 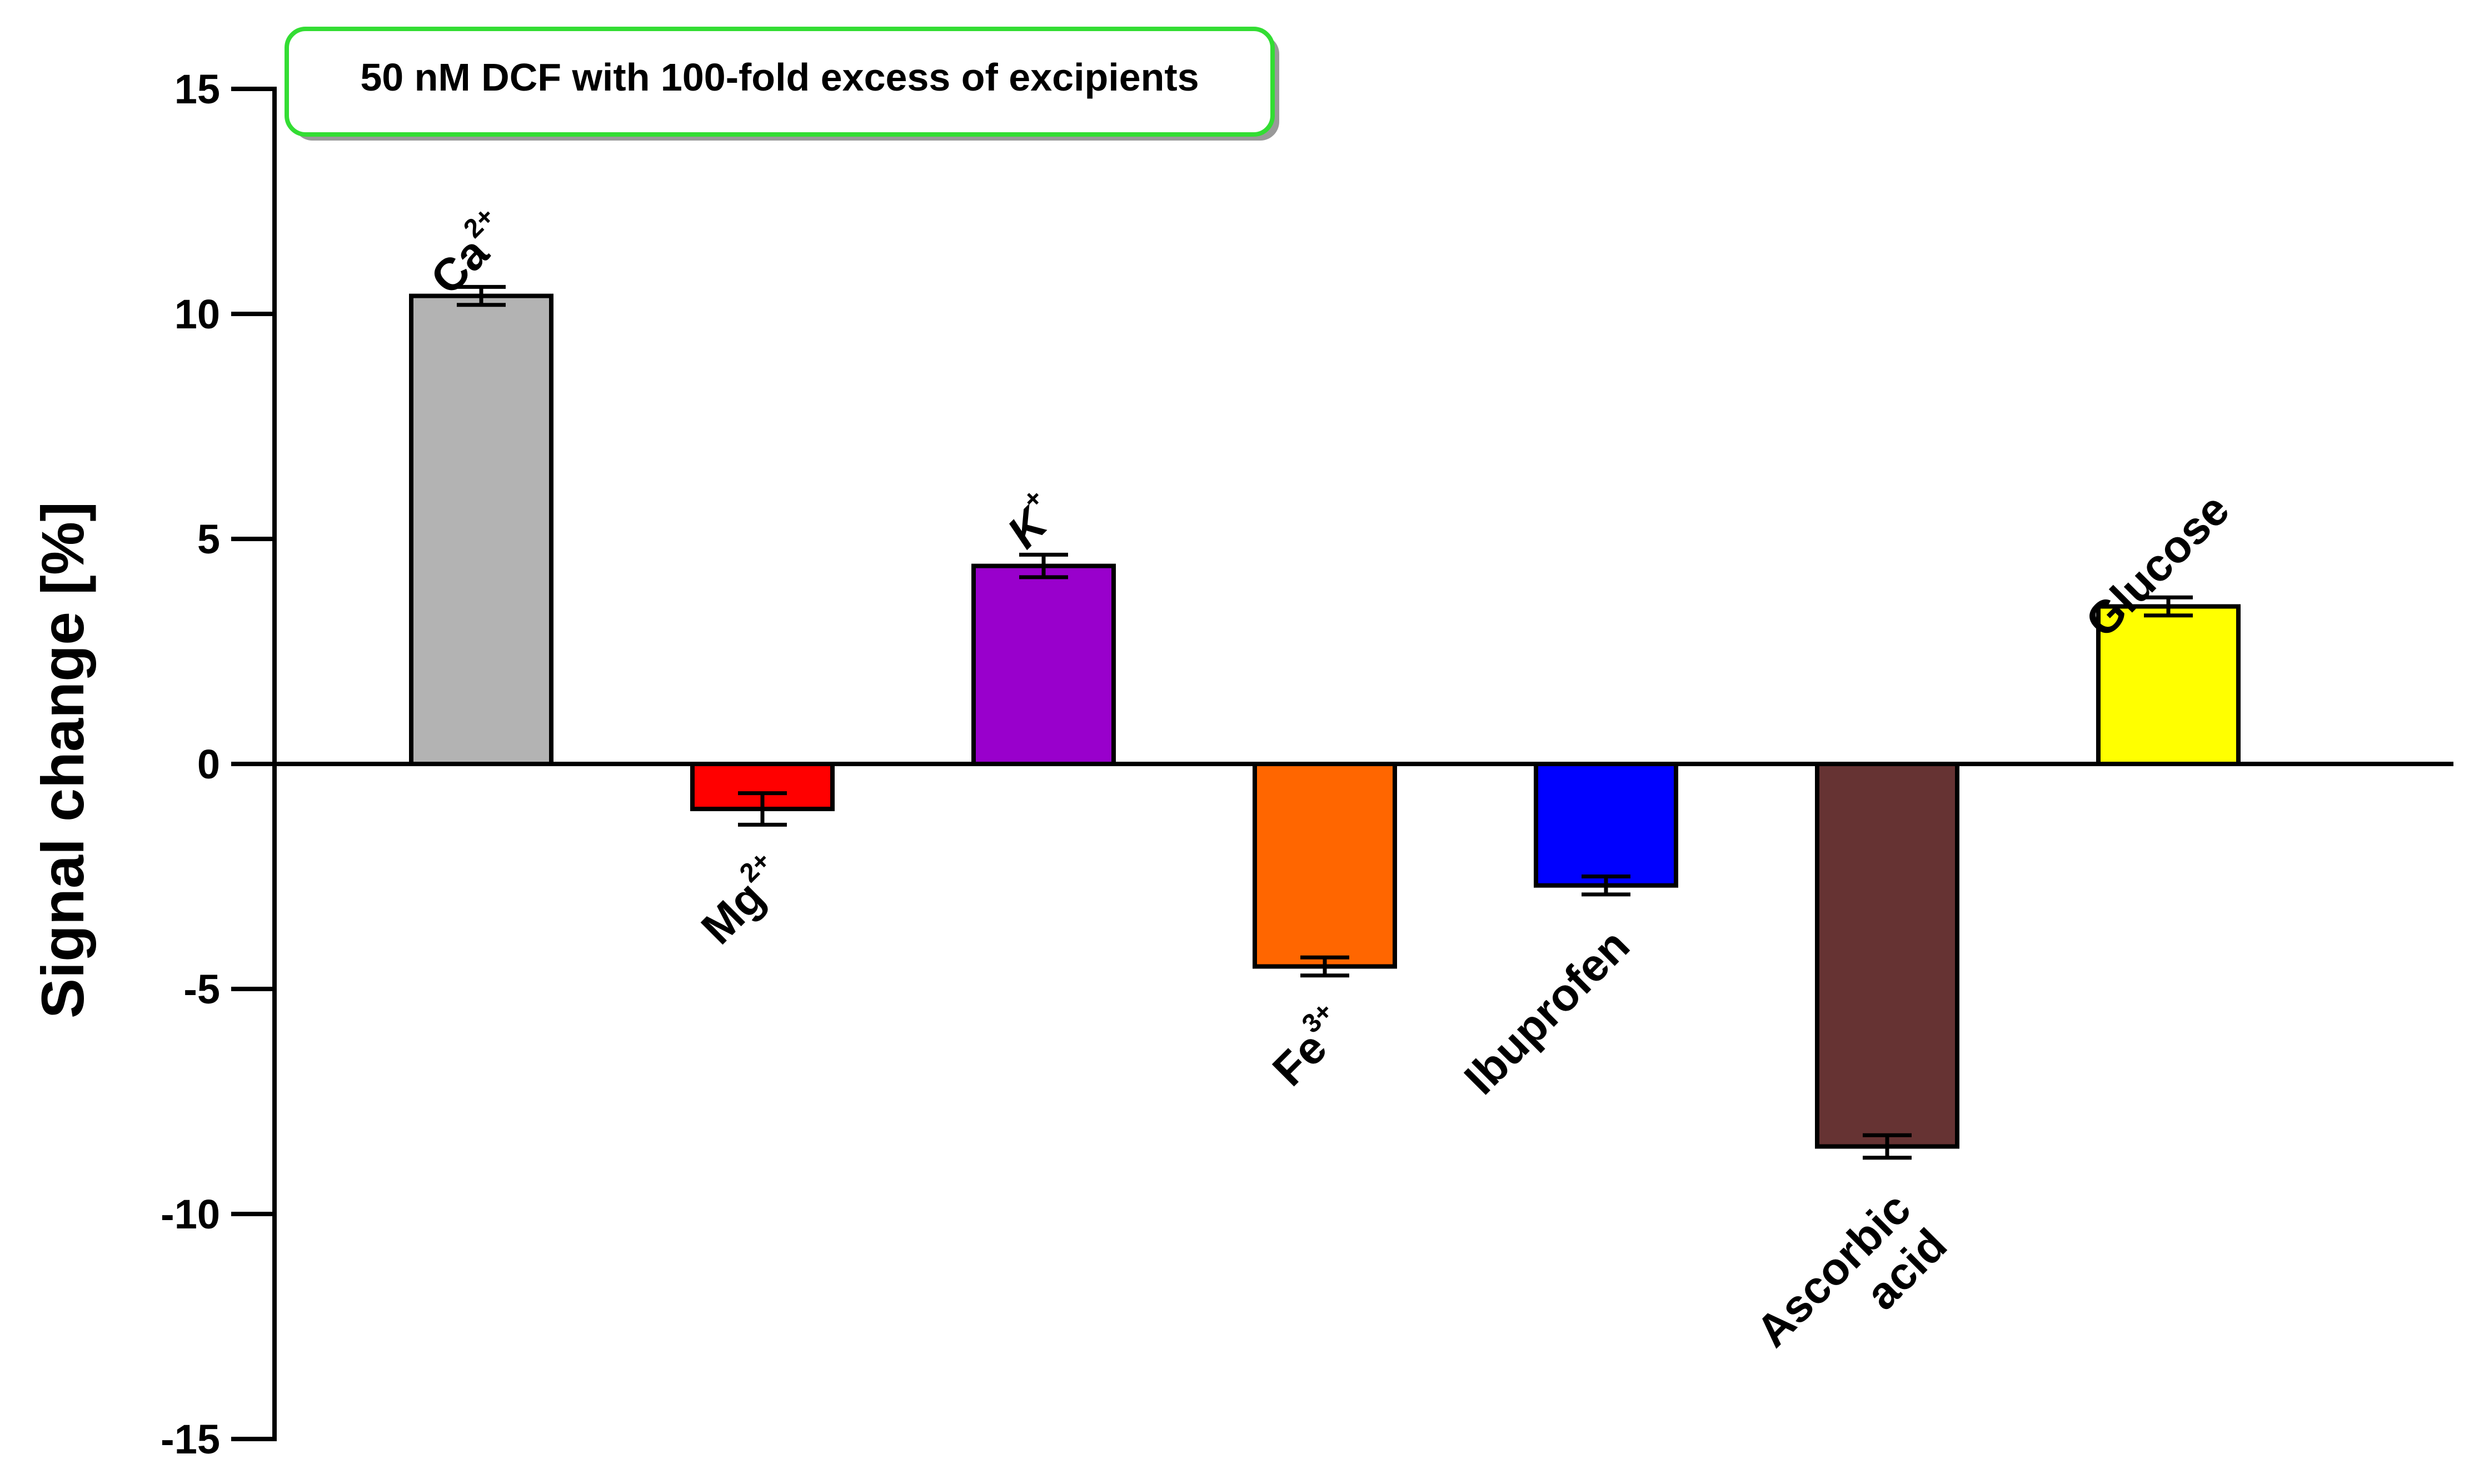 I want to click on category-label: Mg2+, so click(x=741, y=900).